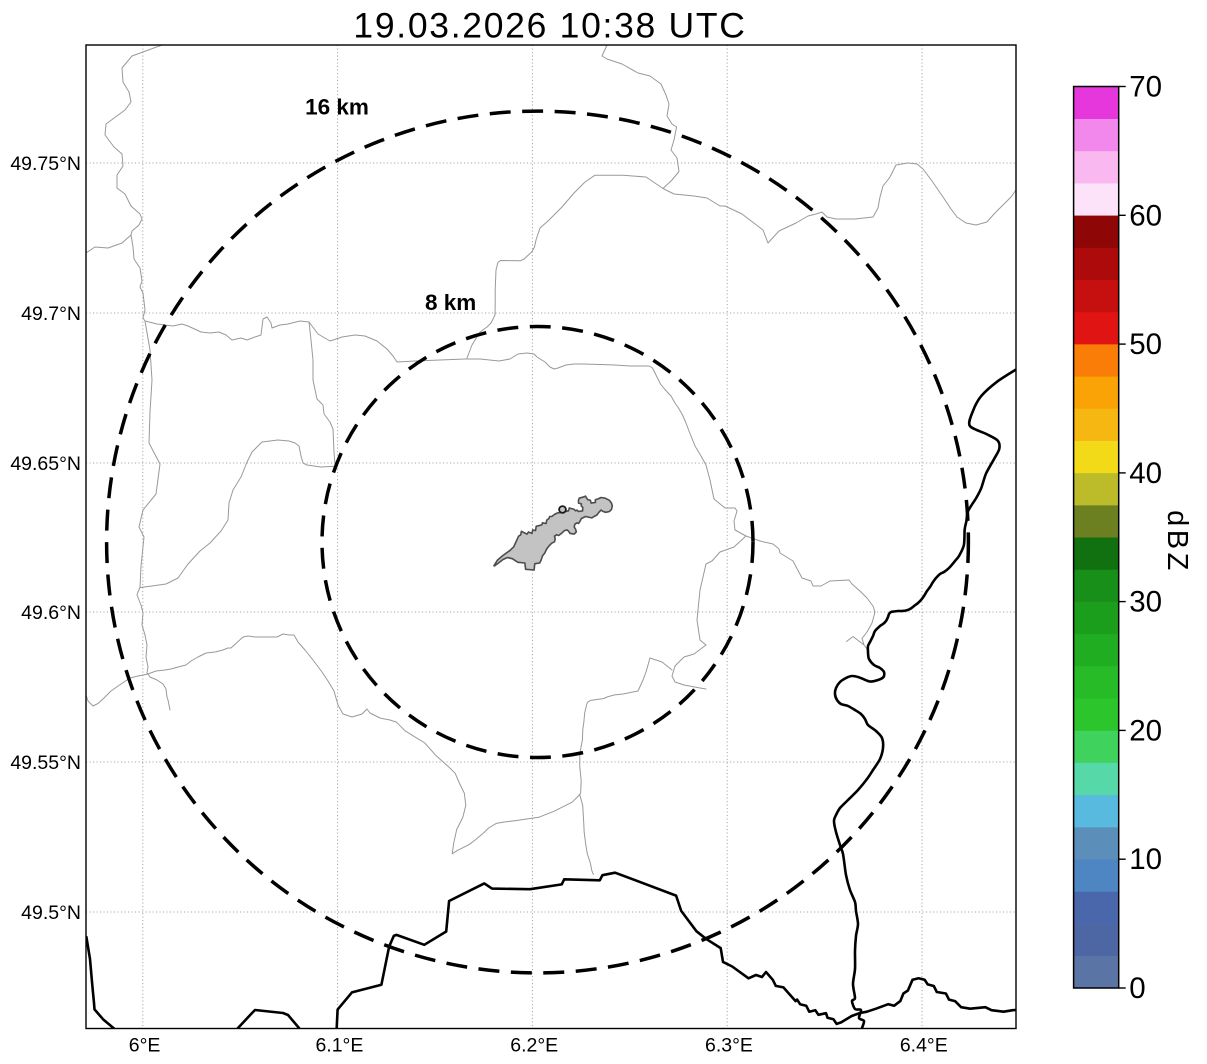 The width and height of the screenshot is (1207, 1064). What do you see at coordinates (45, 763) in the screenshot?
I see `svg-text: 49.55°N` at bounding box center [45, 763].